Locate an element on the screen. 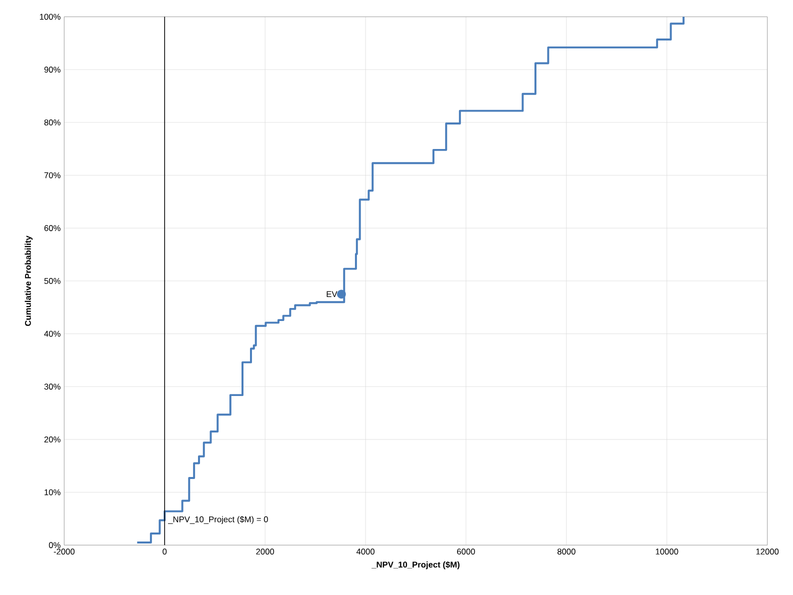 The image size is (793, 595). y-axis-title: Cumulative Probability is located at coordinates (28, 280).